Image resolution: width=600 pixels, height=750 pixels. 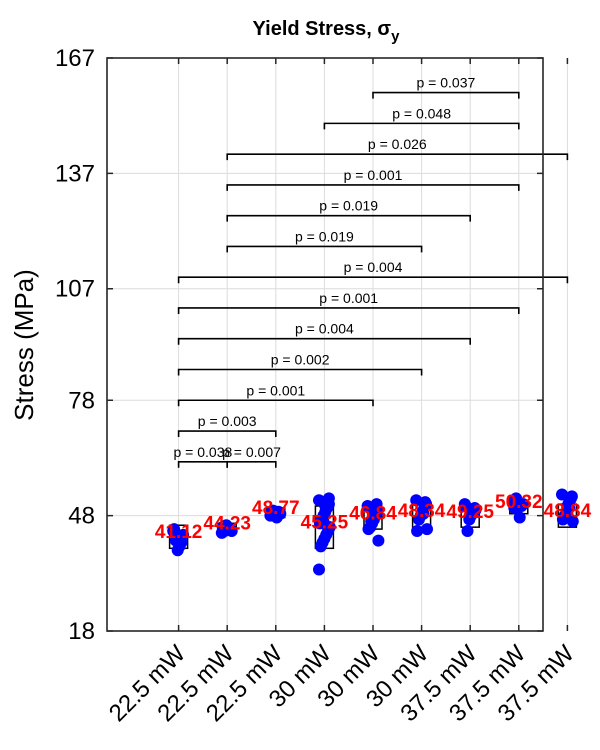 I want to click on chart-title: Yield Stress, σy, so click(x=327, y=31).